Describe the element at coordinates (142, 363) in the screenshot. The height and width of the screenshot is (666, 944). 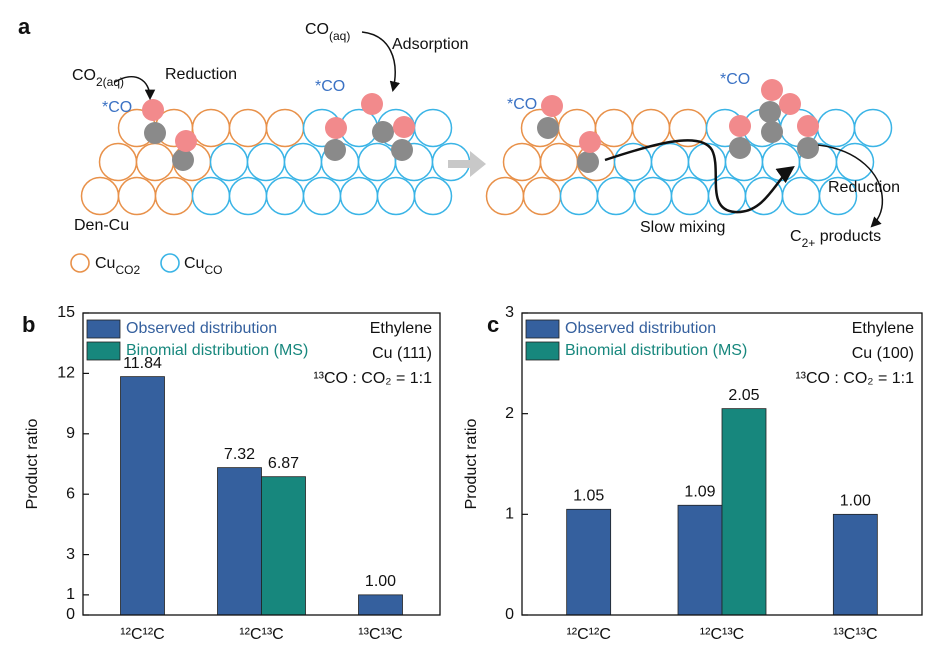
I see `value-label: 11.84` at that location.